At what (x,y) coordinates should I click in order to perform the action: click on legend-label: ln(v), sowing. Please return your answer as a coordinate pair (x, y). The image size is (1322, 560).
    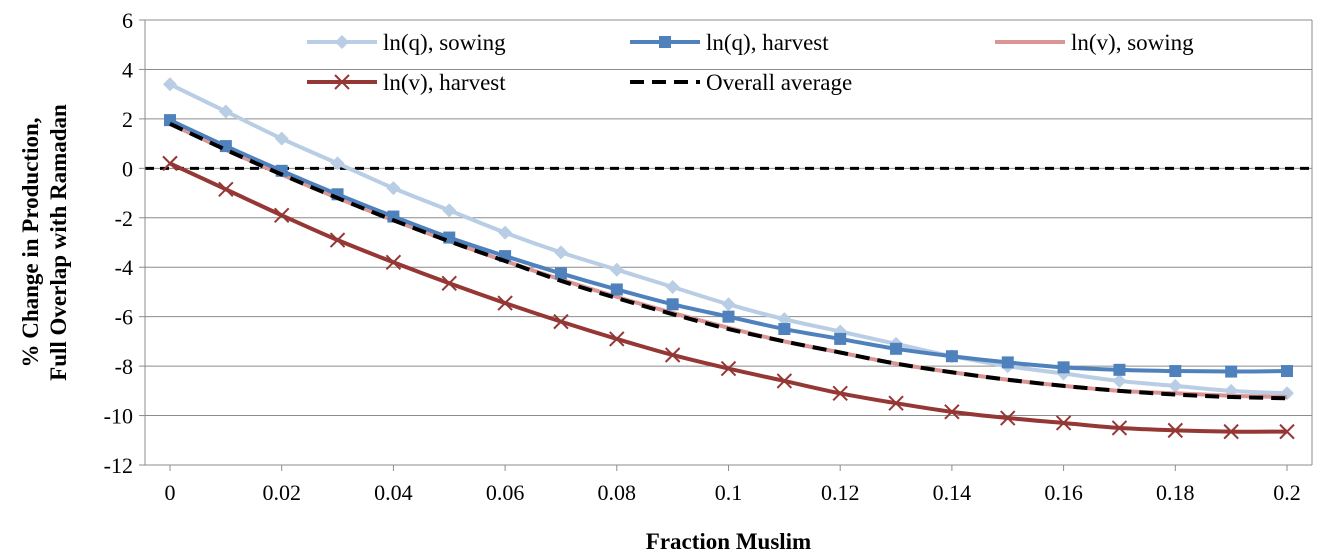
    Looking at the image, I should click on (1132, 42).